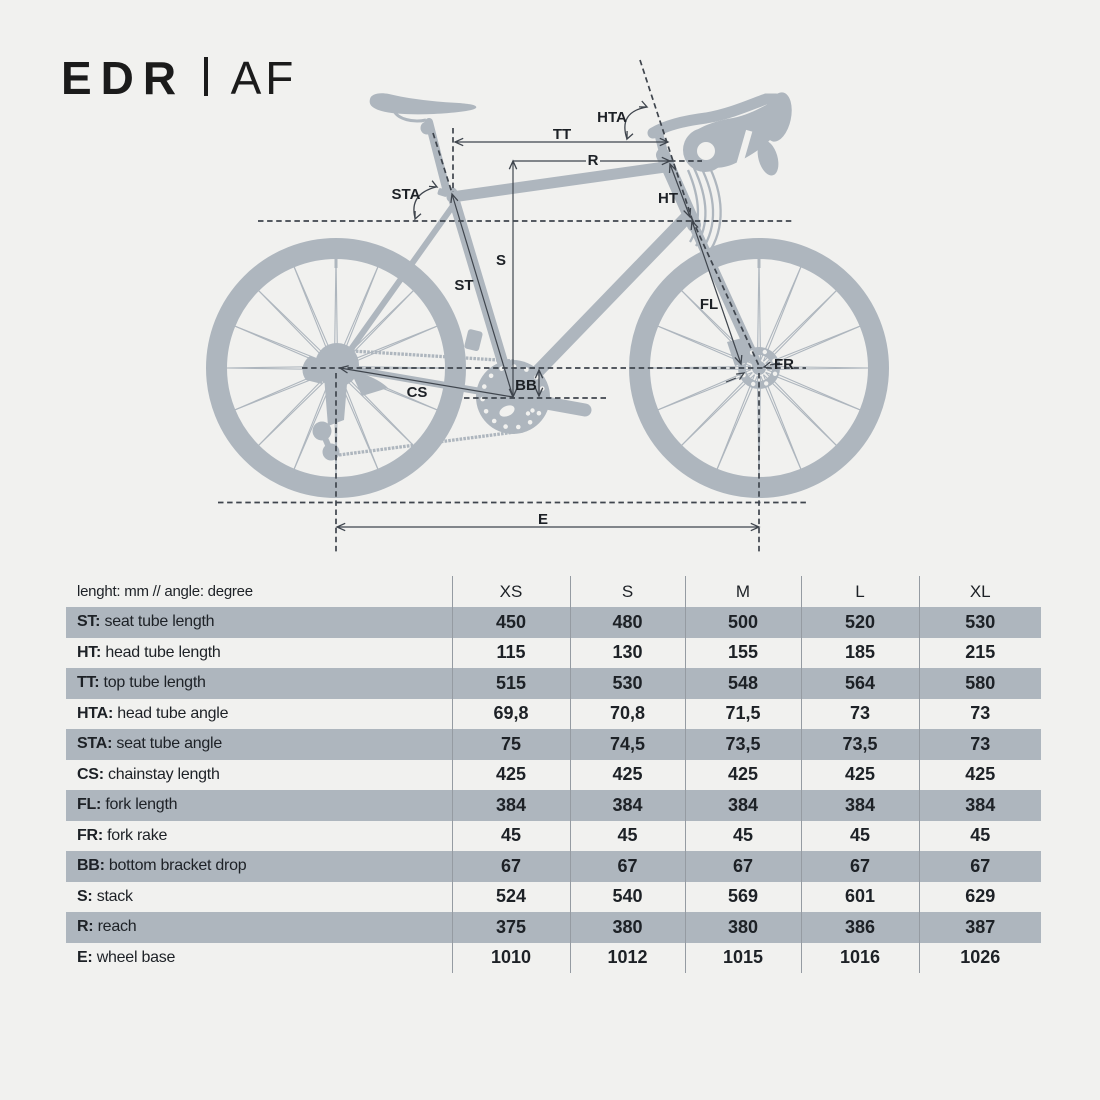 This screenshot has width=1100, height=1100. What do you see at coordinates (612, 117) in the screenshot?
I see `svg-text: HTA` at bounding box center [612, 117].